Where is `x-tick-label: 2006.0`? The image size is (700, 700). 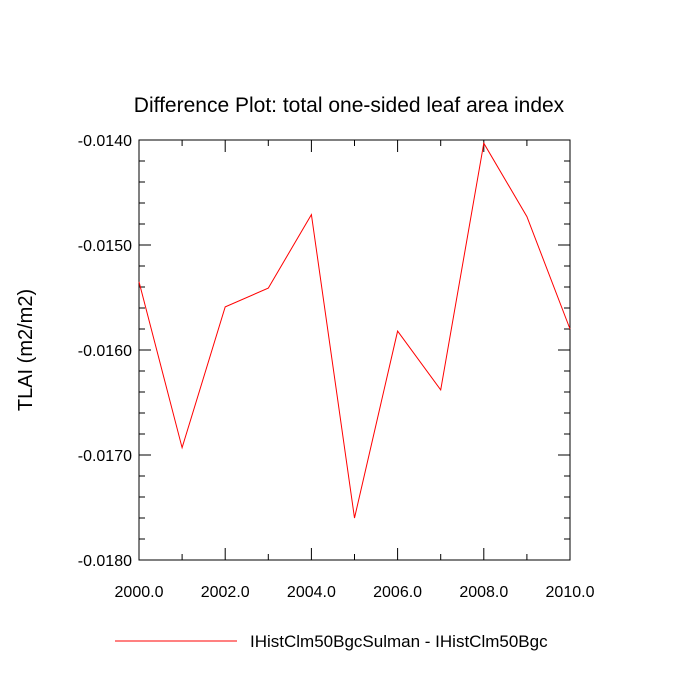
x-tick-label: 2006.0 is located at coordinates (397, 592).